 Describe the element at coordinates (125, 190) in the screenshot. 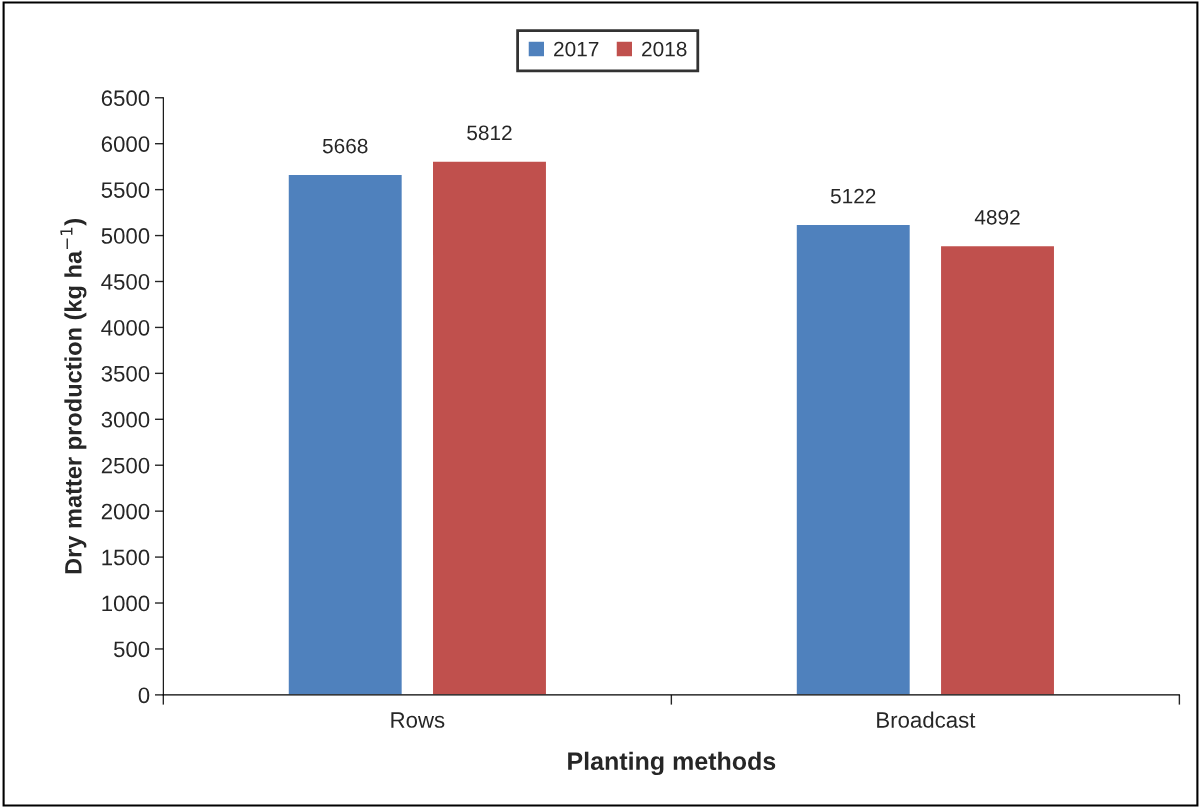

I see `y-tick-label: 5500` at that location.